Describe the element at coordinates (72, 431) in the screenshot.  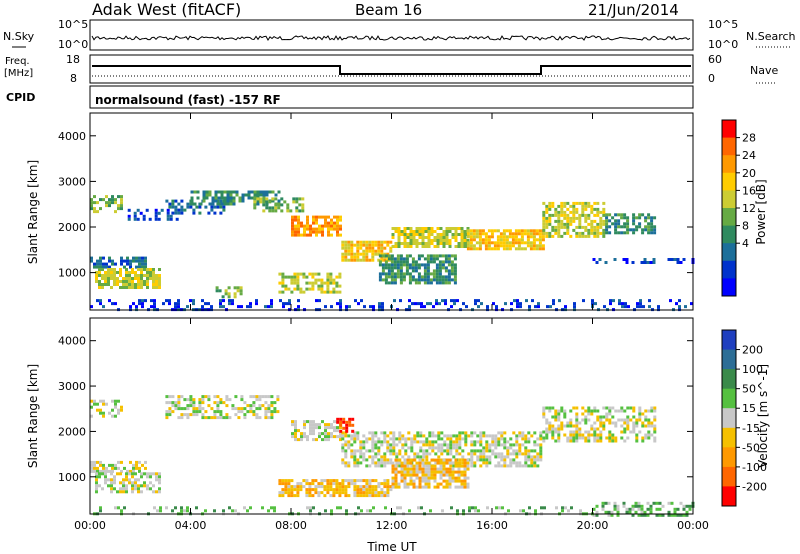
I see `velocity-ytick-label: 2000` at that location.